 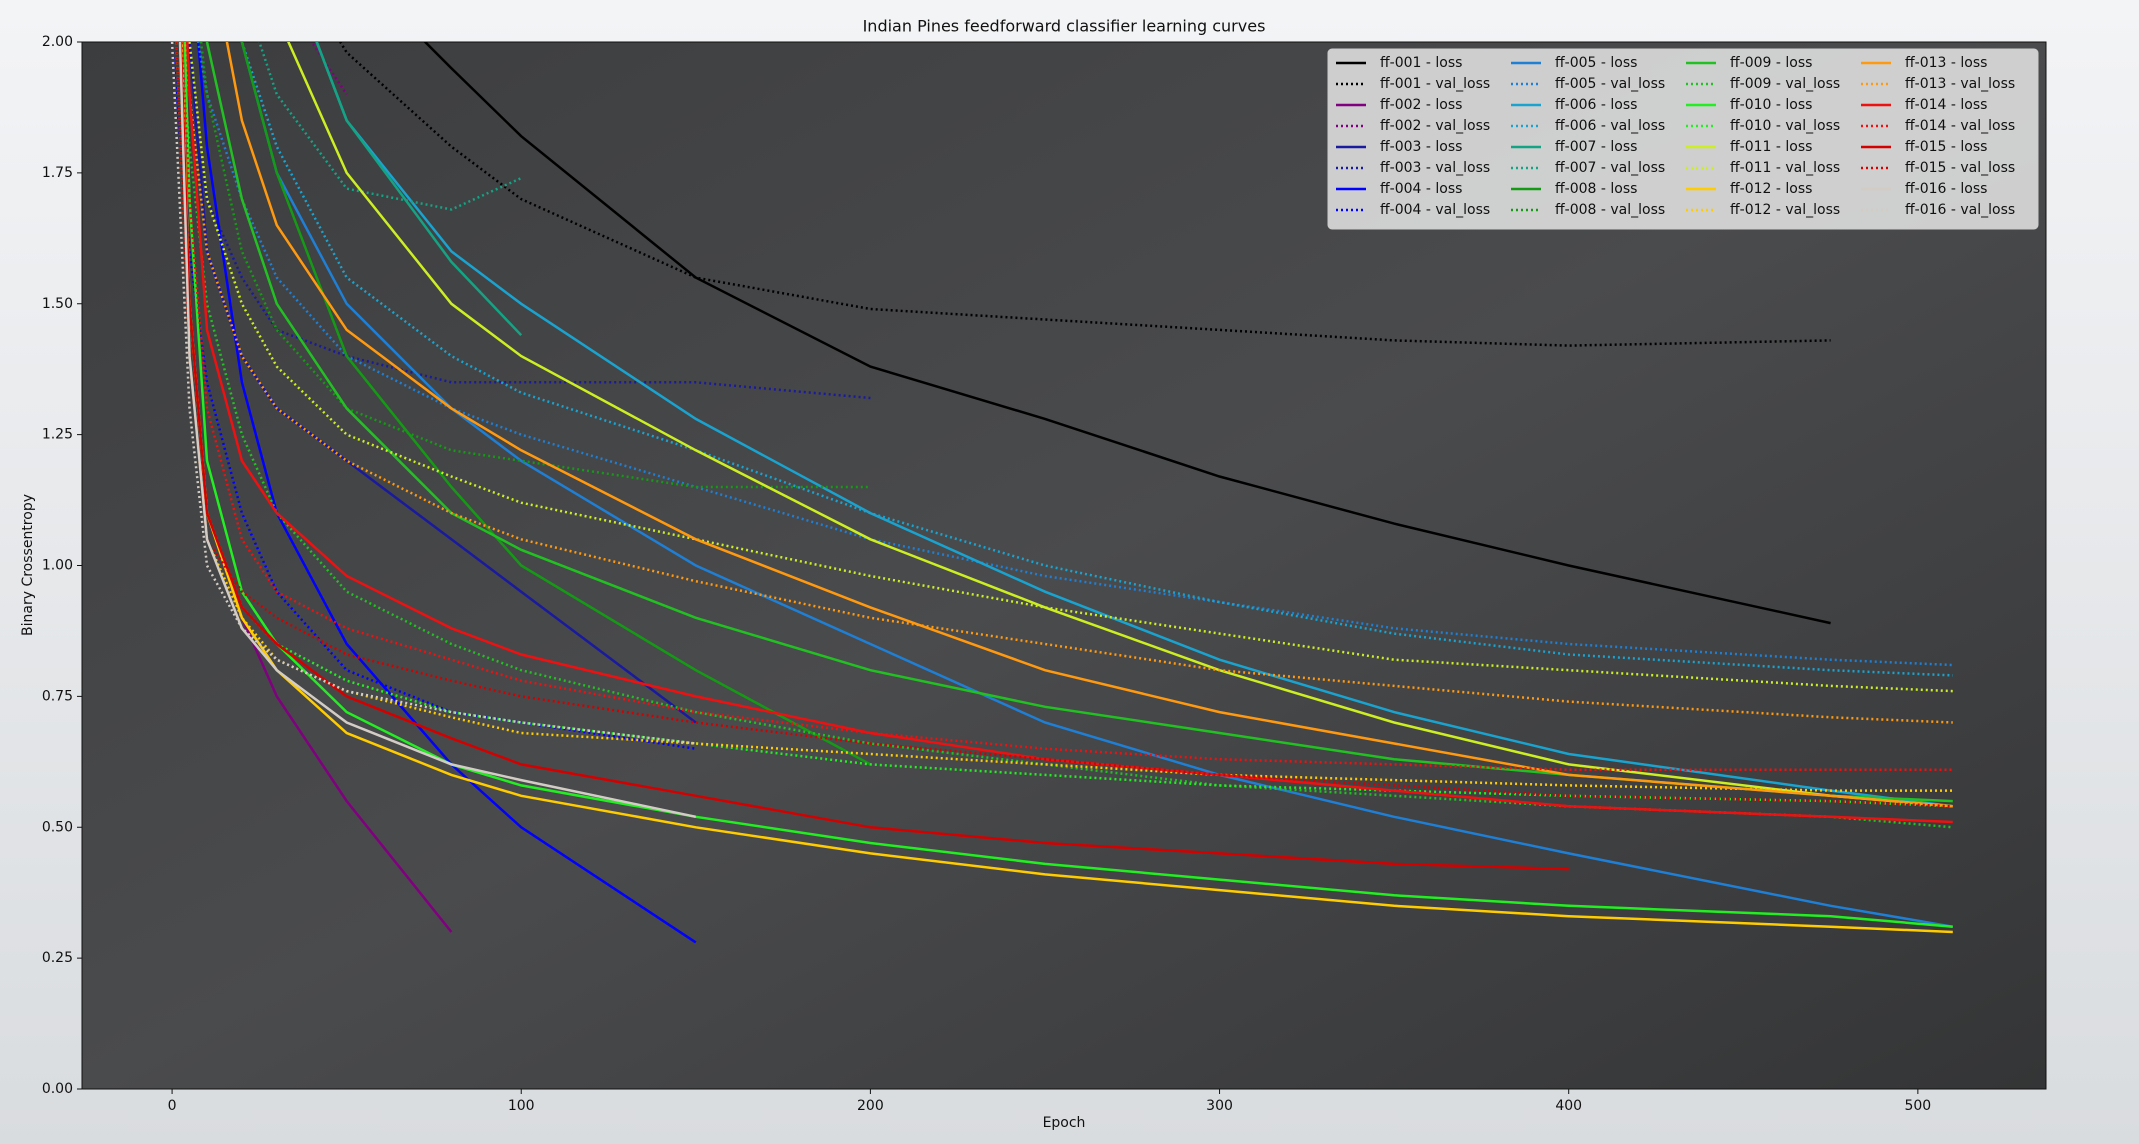 What do you see at coordinates (521, 1106) in the screenshot?
I see `x-tick-label: 100` at bounding box center [521, 1106].